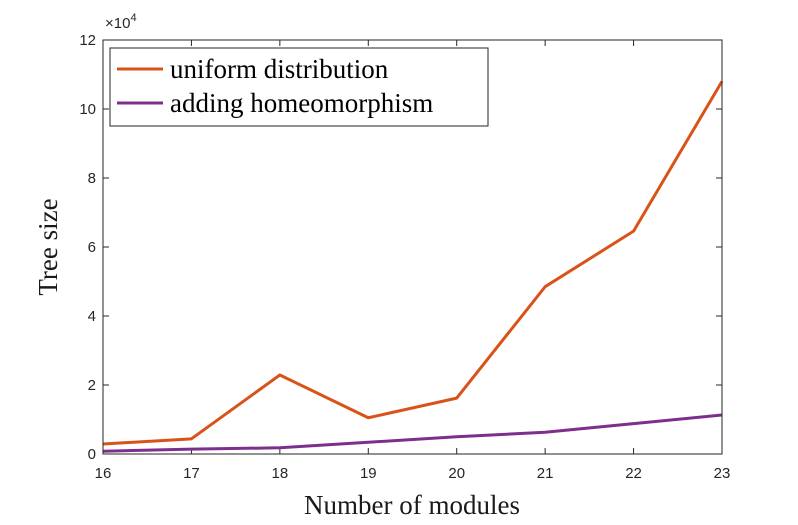 This screenshot has height=525, width=798. I want to click on x-tick-labels: 16 17 18 19 20 21 22 23, so click(413, 473).